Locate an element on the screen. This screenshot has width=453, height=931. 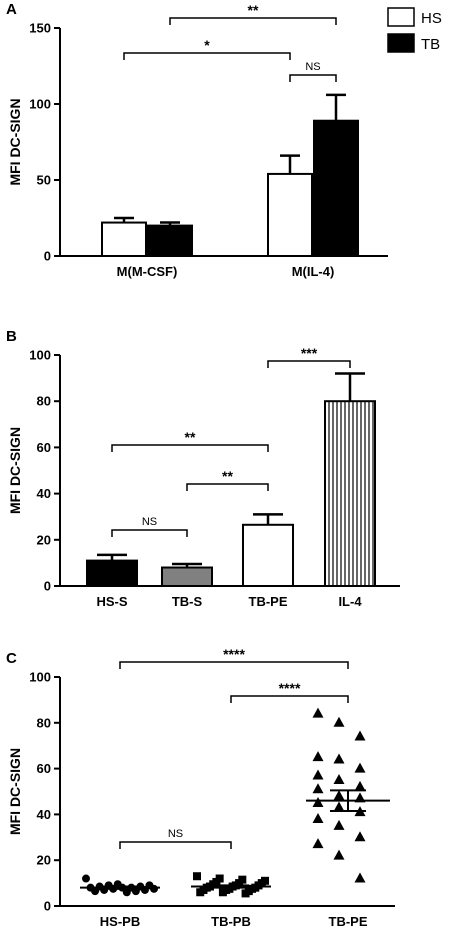
panel-letter: B is located at coordinates (11, 336).